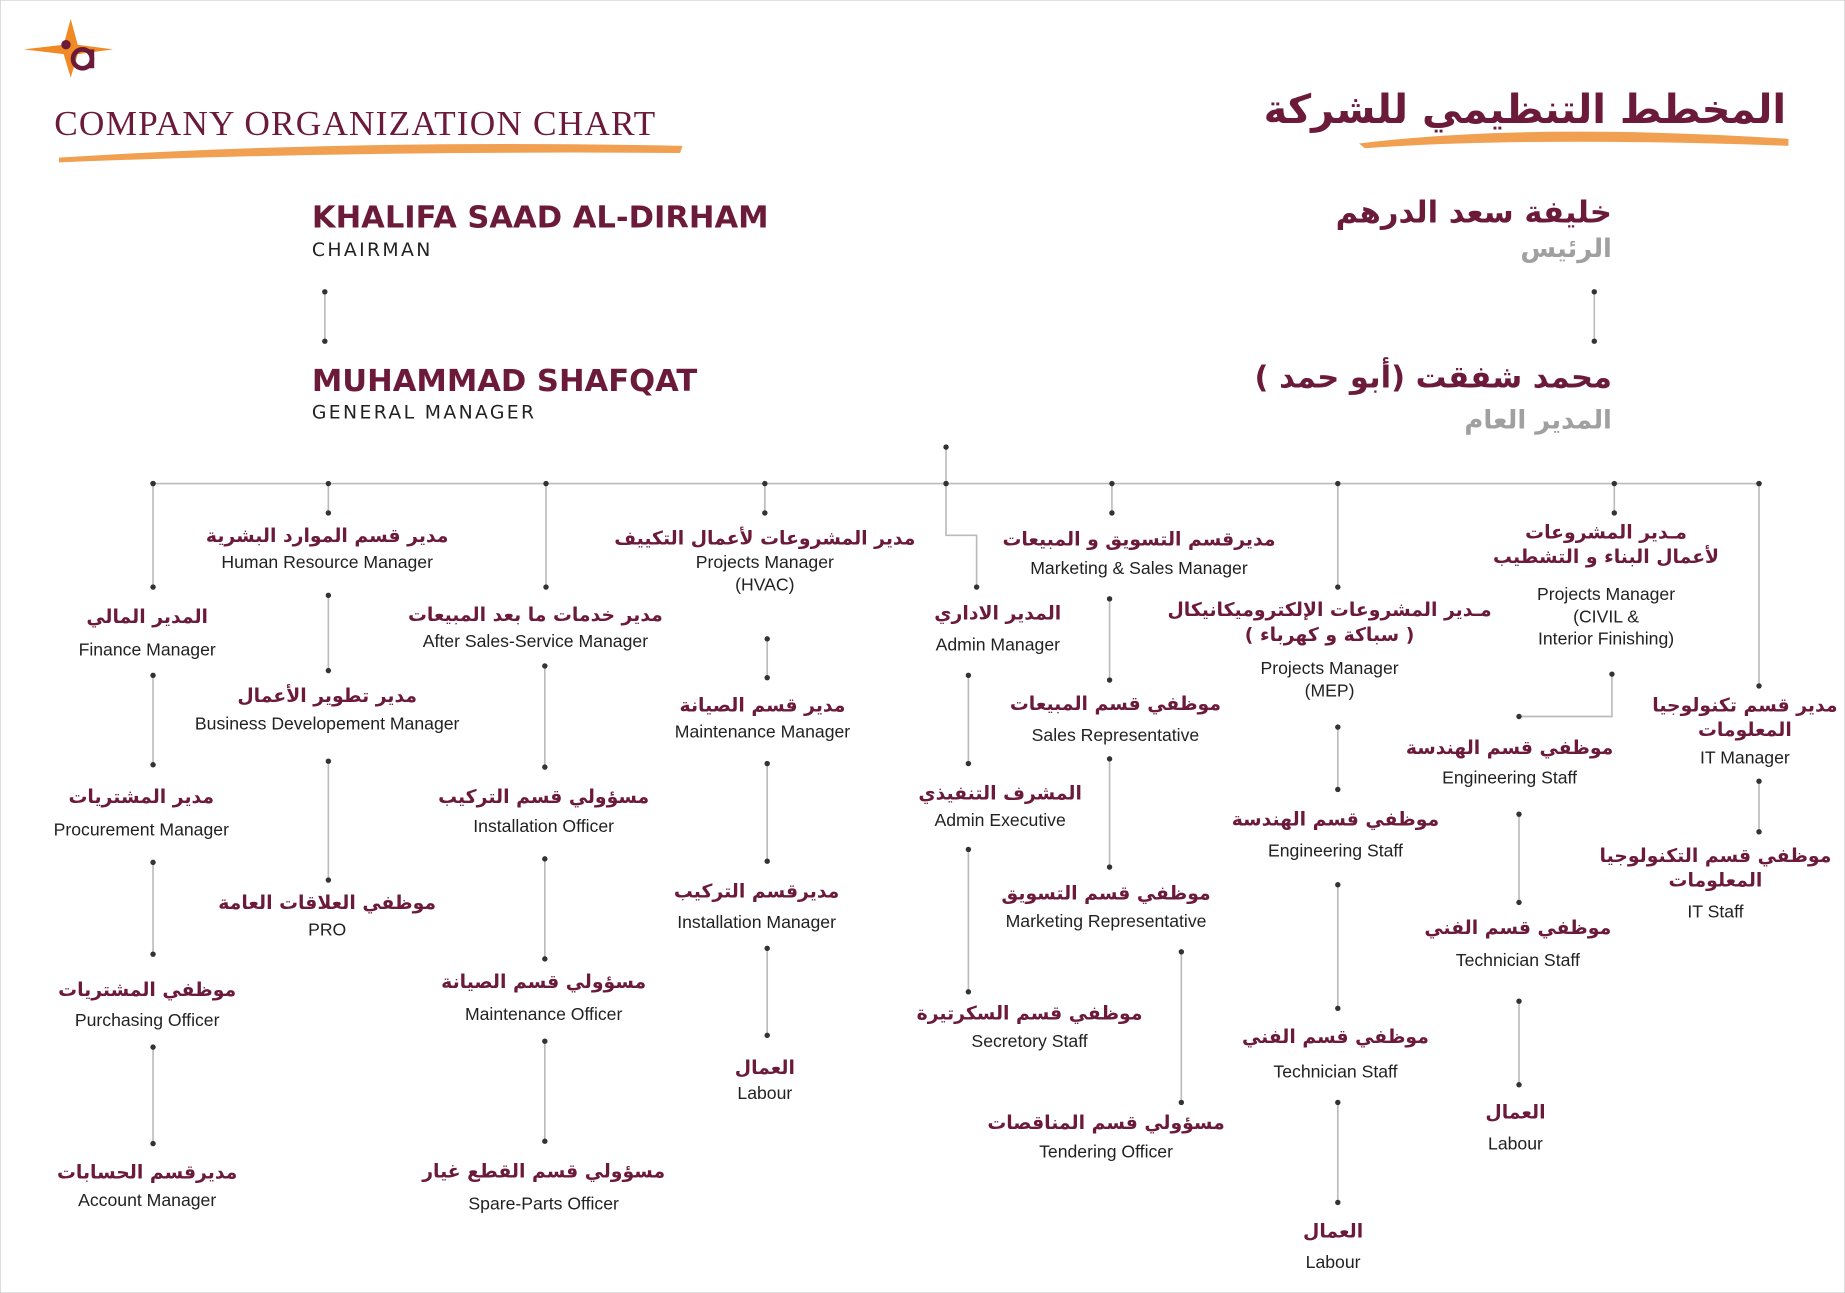  I want to click on org-node: مدير المشتريات Procurement Manager, so click(141, 813).